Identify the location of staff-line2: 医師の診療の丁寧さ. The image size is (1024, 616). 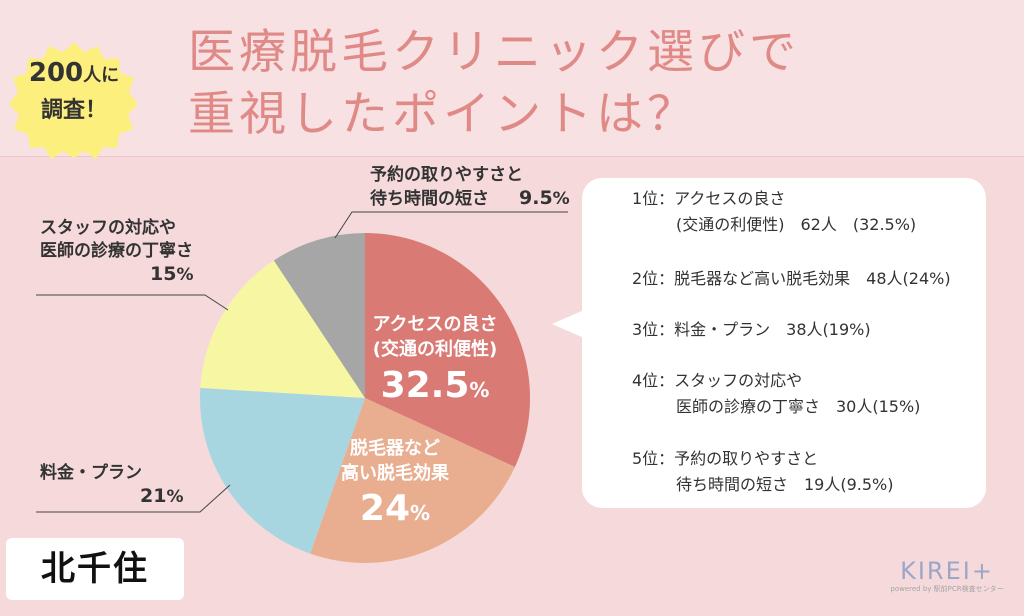
(116, 251).